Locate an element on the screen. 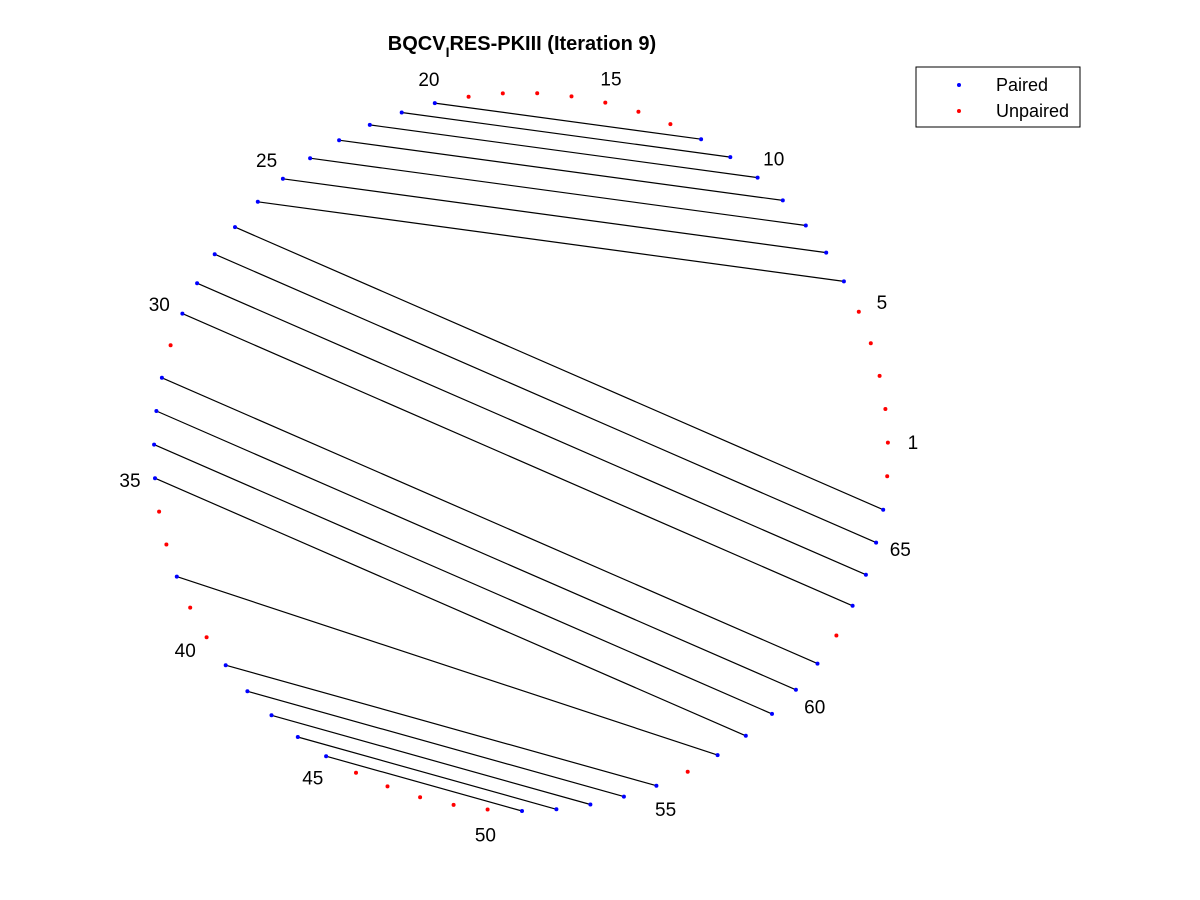 The image size is (1200, 900). position-label: 55 is located at coordinates (665, 810).